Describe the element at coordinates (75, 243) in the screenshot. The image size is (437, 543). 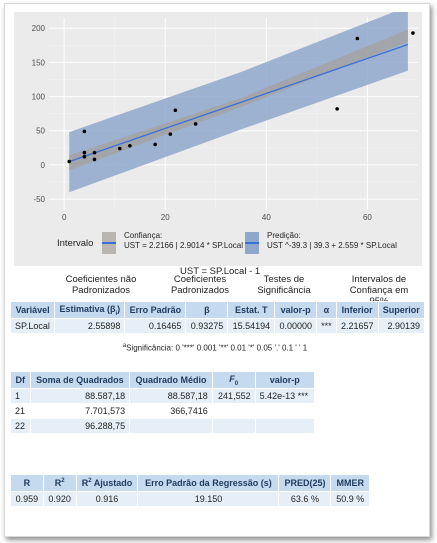
I see `legend-title: Intervalo` at that location.